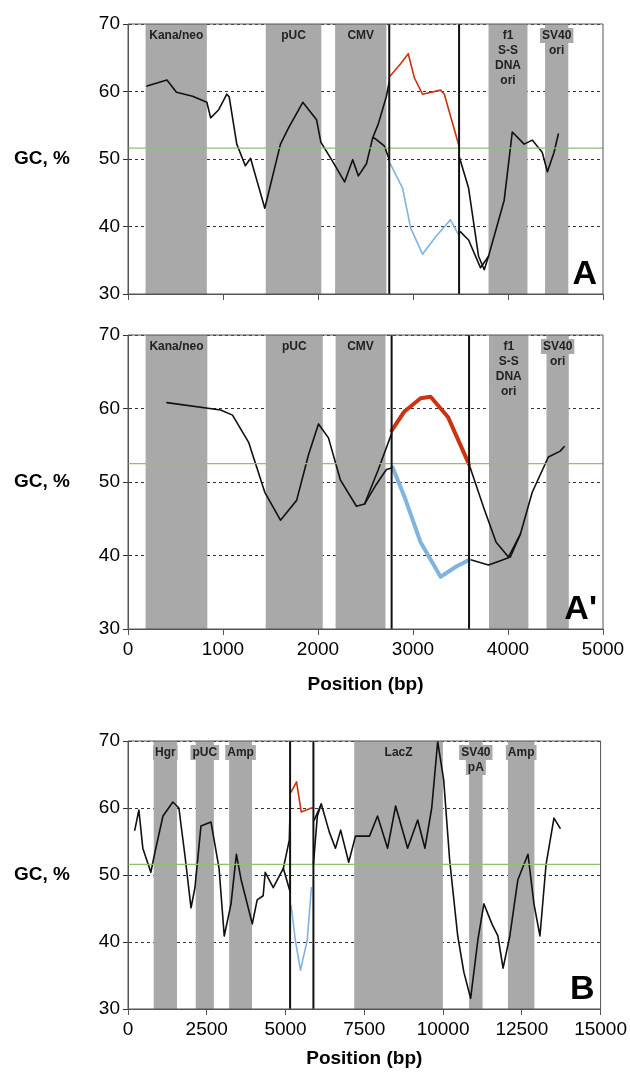 The image size is (630, 1074). Describe the element at coordinates (508, 648) in the screenshot. I see `x-tick-label: 4000` at that location.